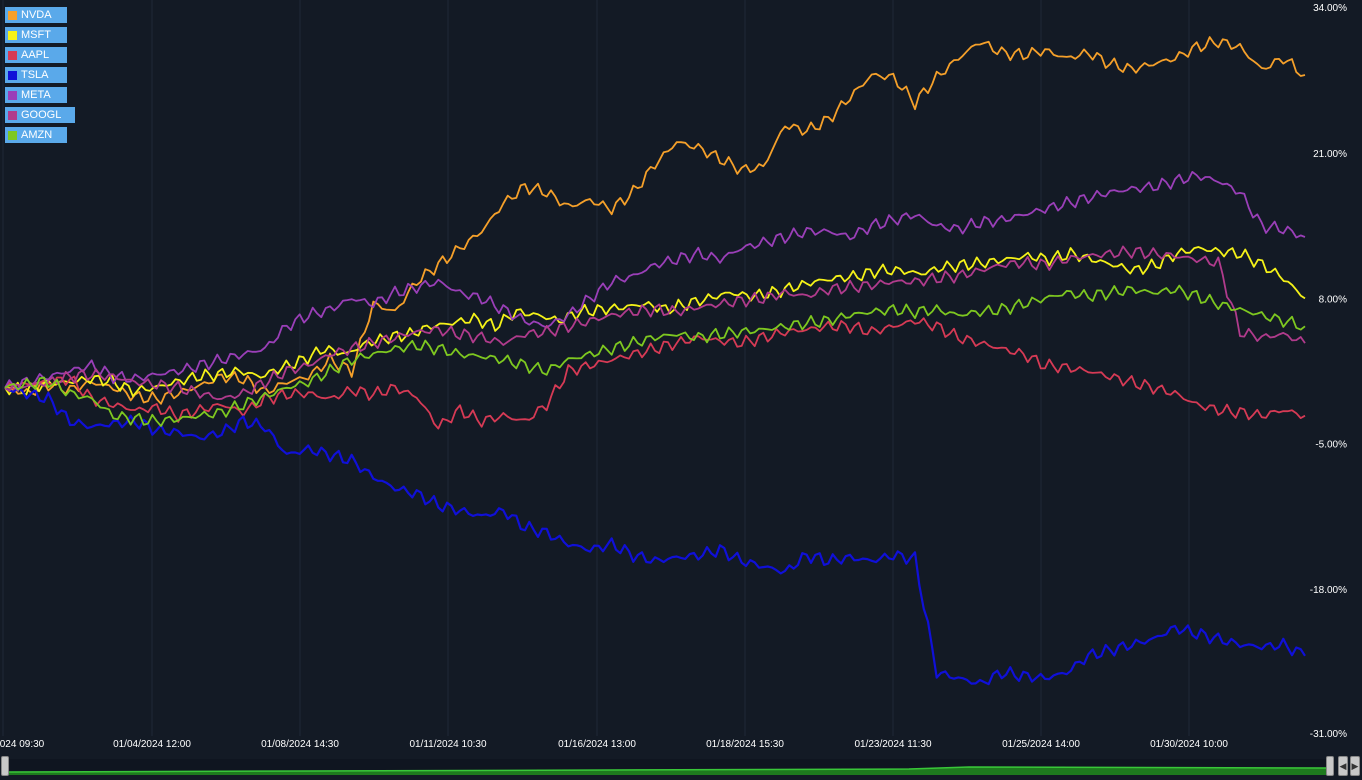 Image resolution: width=1362 pixels, height=780 pixels. I want to click on scroll-right-button: ▶, so click(1355, 766).